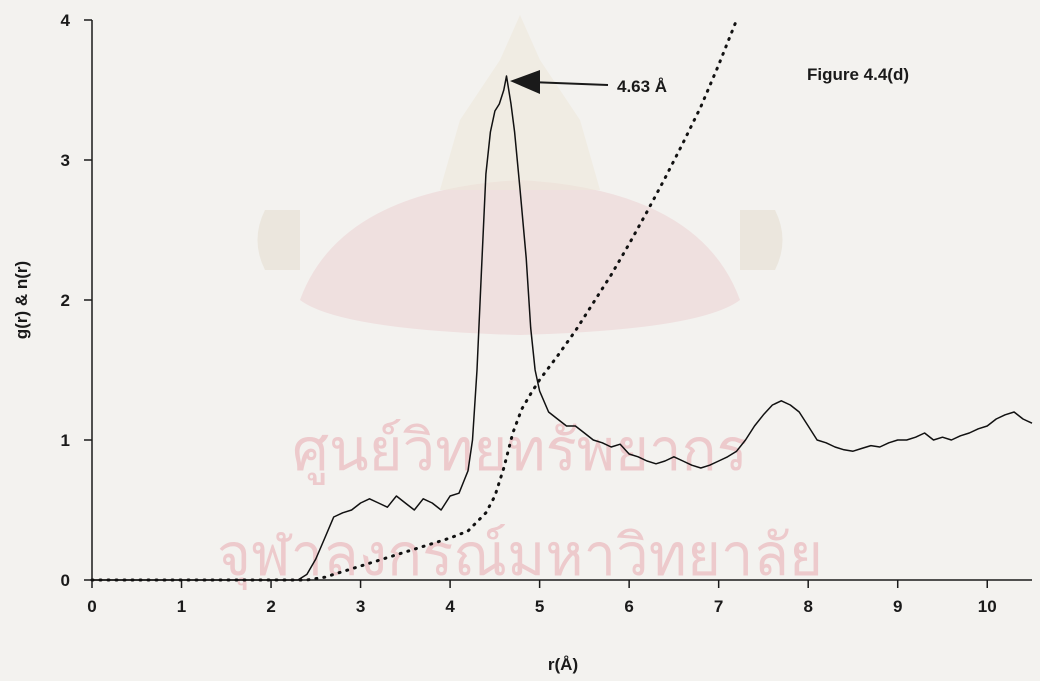 The height and width of the screenshot is (681, 1040). Describe the element at coordinates (360, 606) in the screenshot. I see `x-tick-label: 3` at that location.